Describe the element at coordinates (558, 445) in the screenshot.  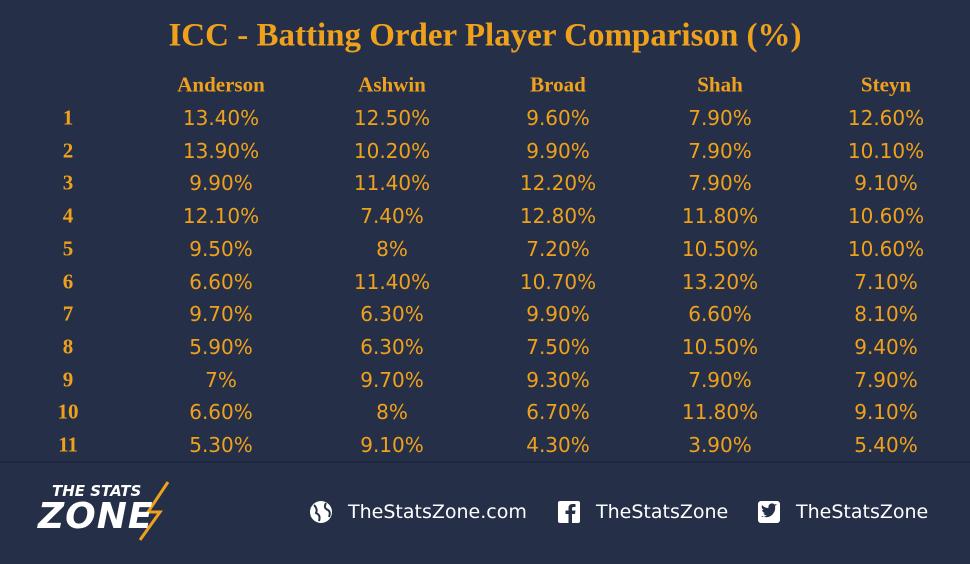
I see `cell: 4.30%` at that location.